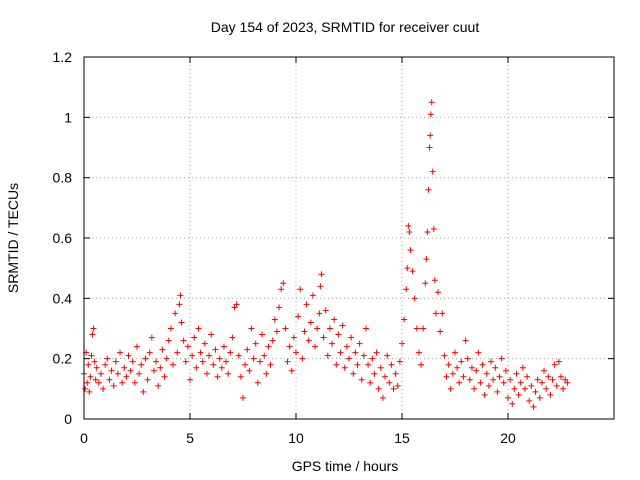 The width and height of the screenshot is (640, 480). What do you see at coordinates (63, 238) in the screenshot?
I see `y-tick-label: 0.6` at bounding box center [63, 238].